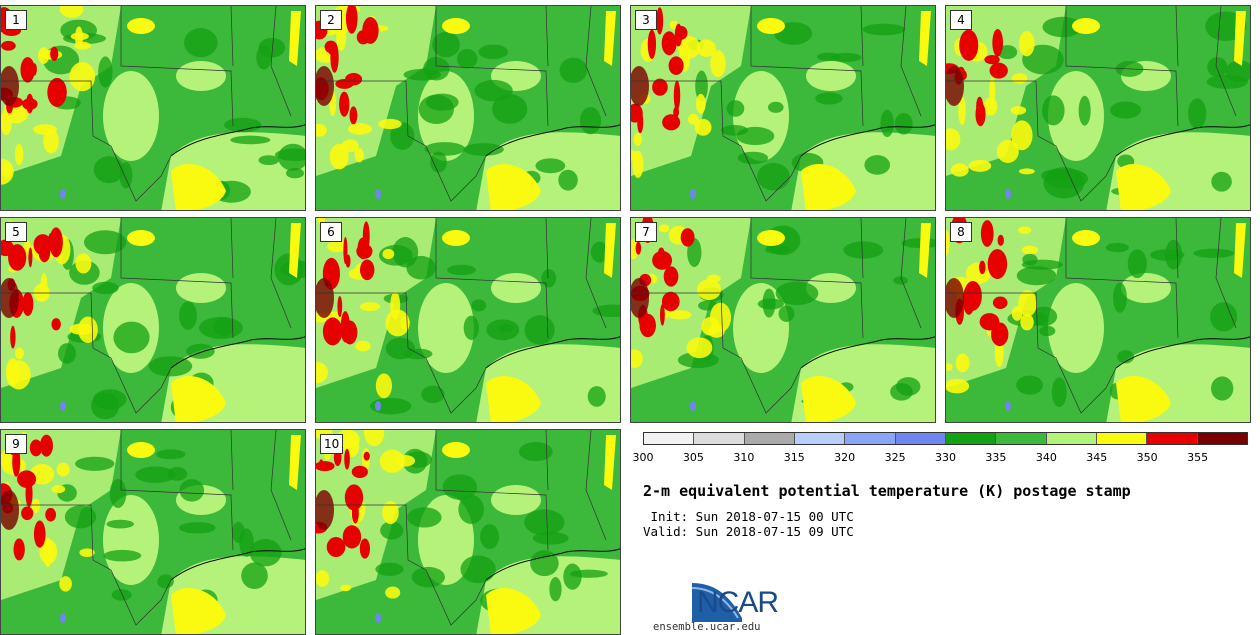 This screenshot has width=1260, height=635. What do you see at coordinates (646, 20) in the screenshot?
I see `member-label: 3` at bounding box center [646, 20].